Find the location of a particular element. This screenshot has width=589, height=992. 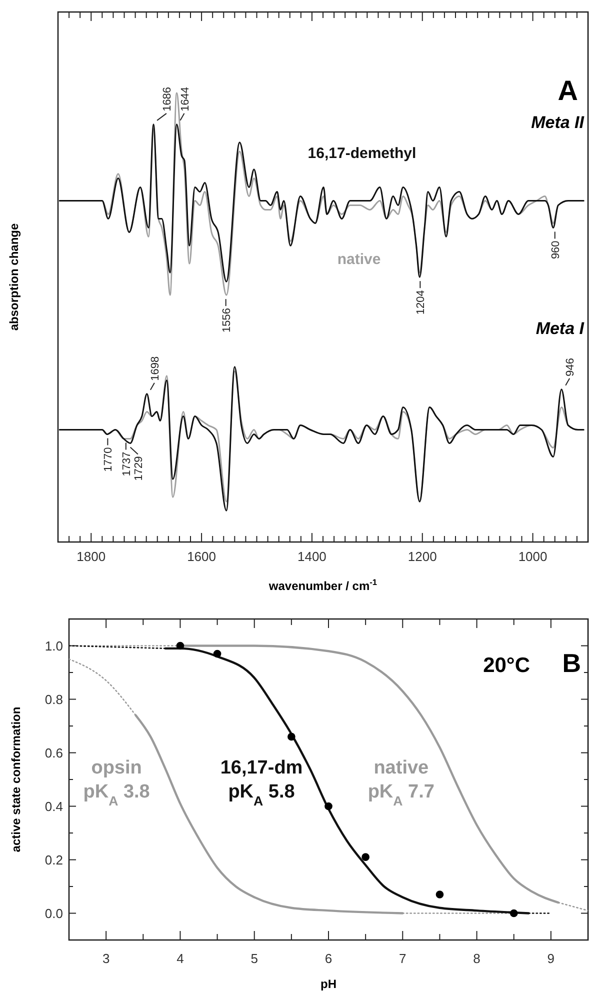

y-axis-title: absorption change is located at coordinates (14, 277).